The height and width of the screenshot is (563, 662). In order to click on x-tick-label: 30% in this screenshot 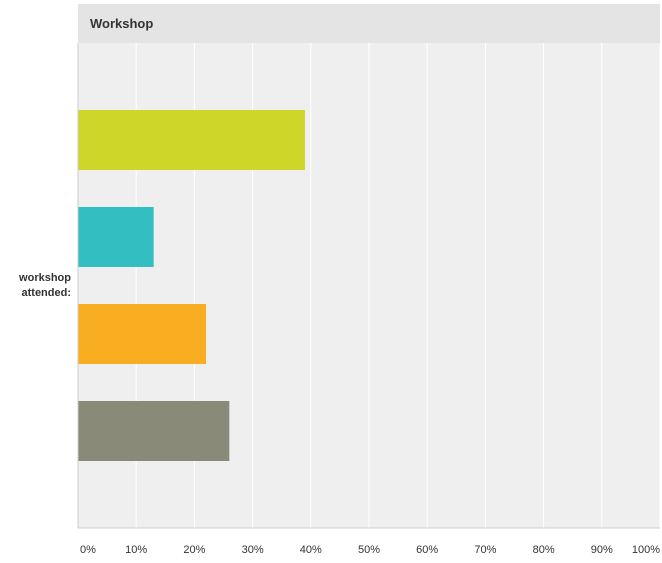, I will do `click(253, 550)`.